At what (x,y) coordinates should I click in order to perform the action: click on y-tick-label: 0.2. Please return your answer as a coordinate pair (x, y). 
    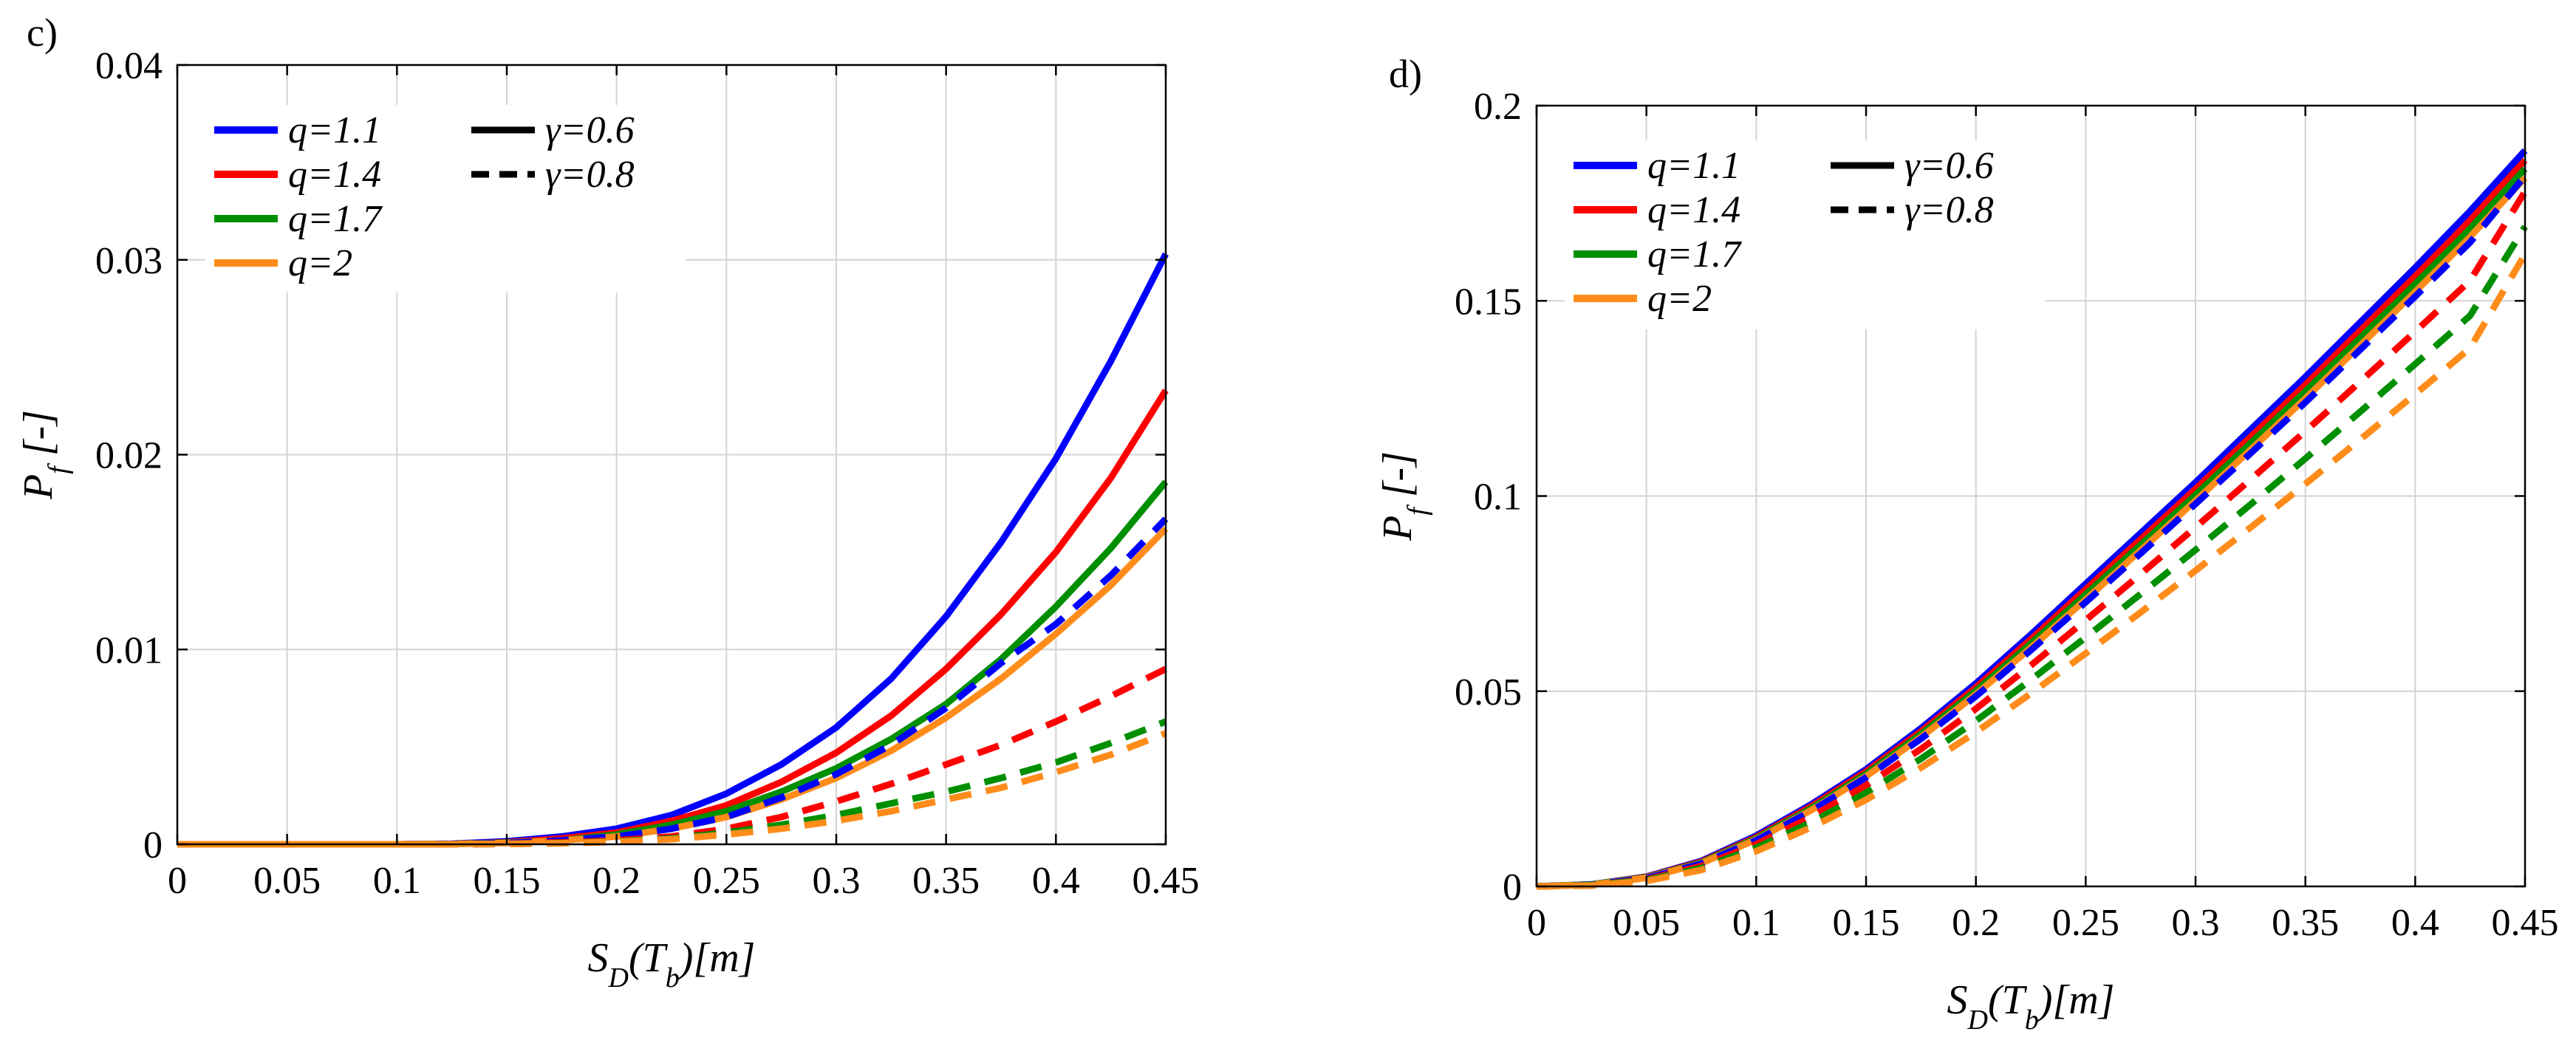
    Looking at the image, I should click on (1498, 107).